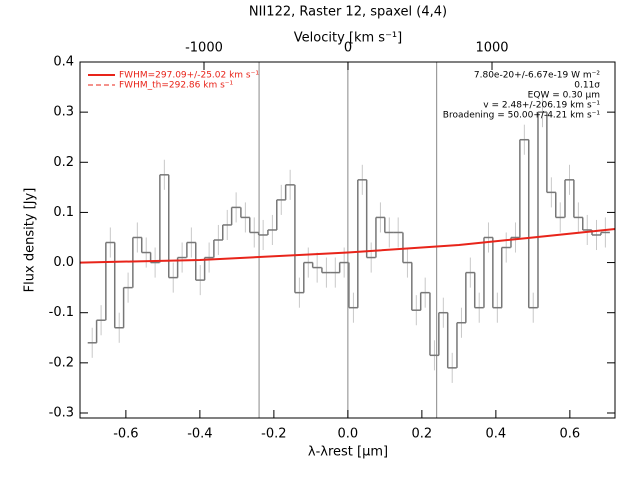 The height and width of the screenshot is (480, 640). I want to click on x-axis-label: λ-λrest [μm], so click(348, 452).